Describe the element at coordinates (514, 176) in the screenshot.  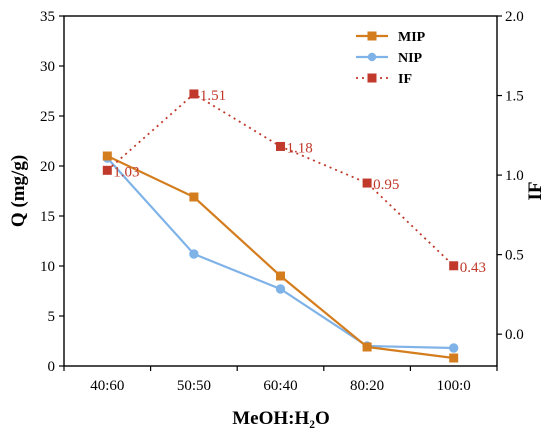
I see `y-right-tick-label: 1.0` at that location.